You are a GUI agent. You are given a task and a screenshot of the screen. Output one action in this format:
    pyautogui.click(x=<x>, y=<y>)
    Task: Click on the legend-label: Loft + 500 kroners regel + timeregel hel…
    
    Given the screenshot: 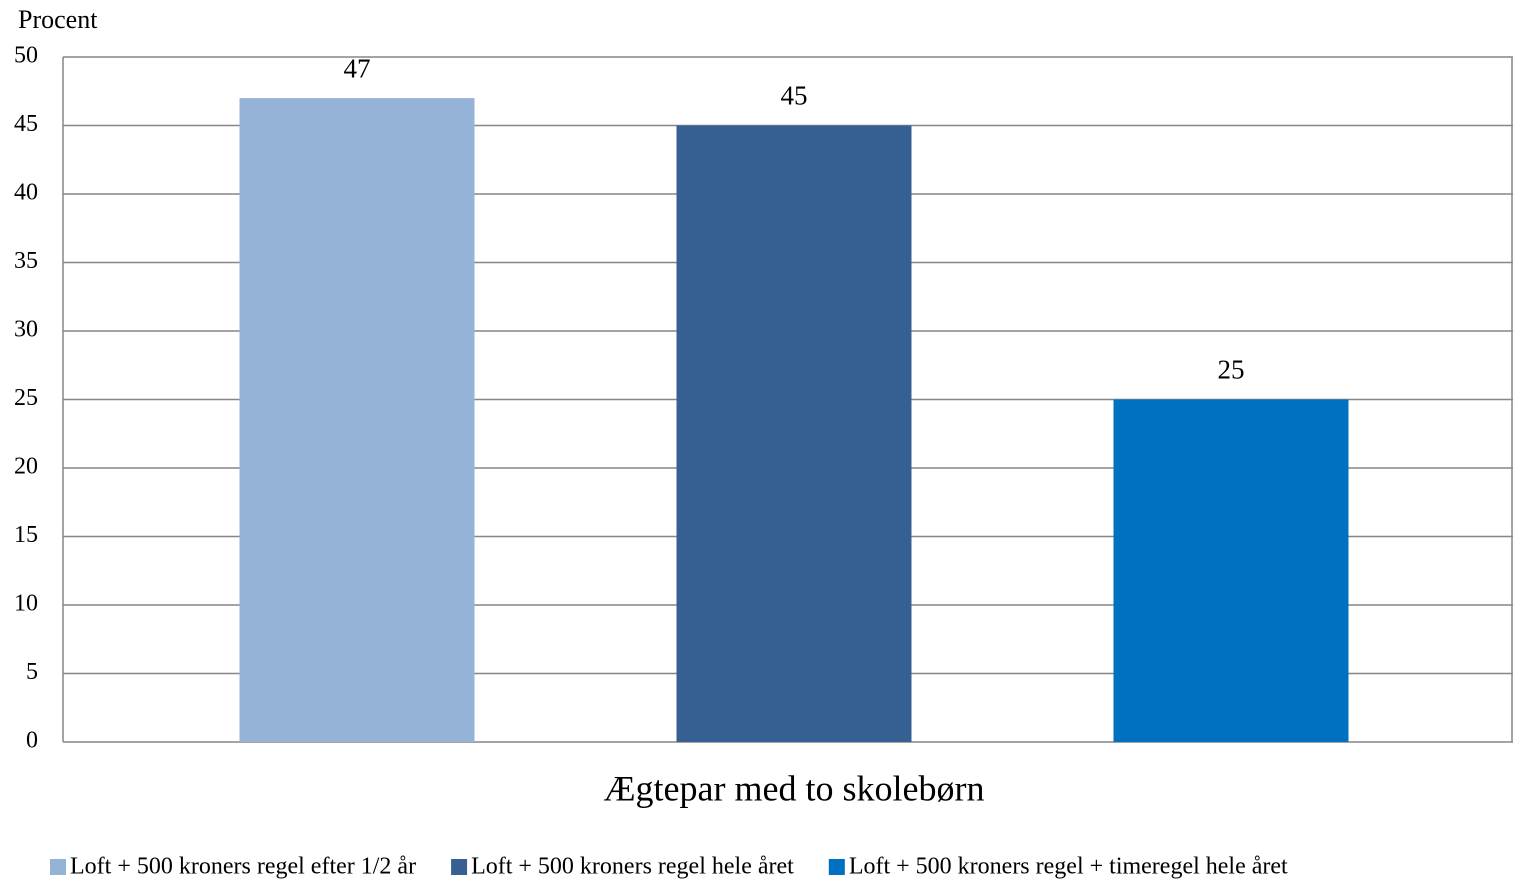 What is the action you would take?
    pyautogui.click(x=1068, y=867)
    